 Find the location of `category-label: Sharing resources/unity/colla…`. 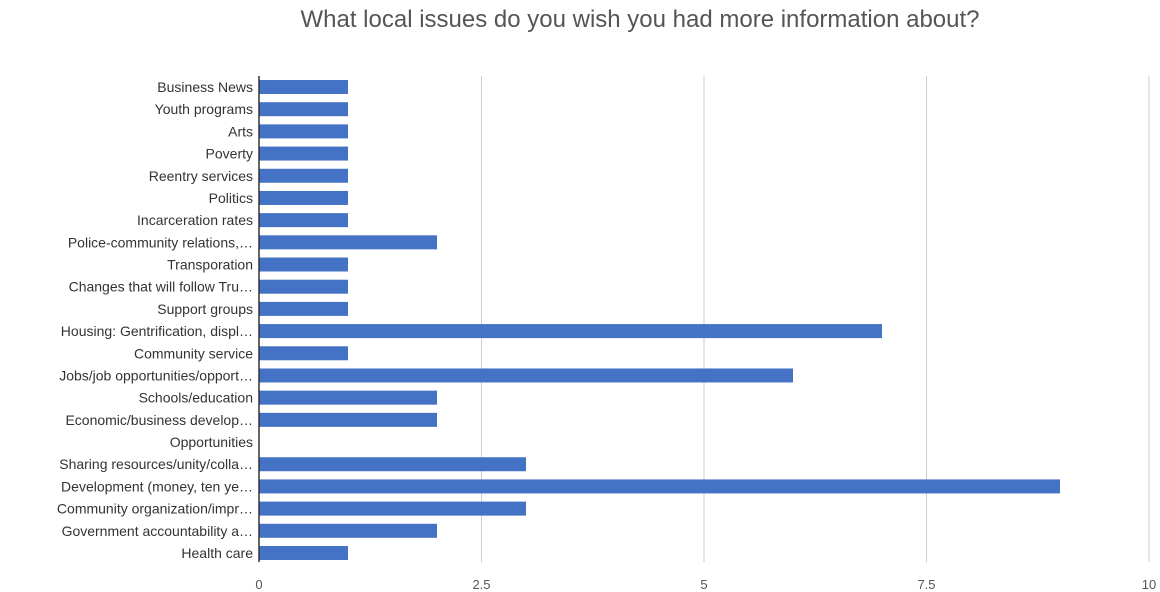

category-label: Sharing resources/unity/colla… is located at coordinates (156, 464).